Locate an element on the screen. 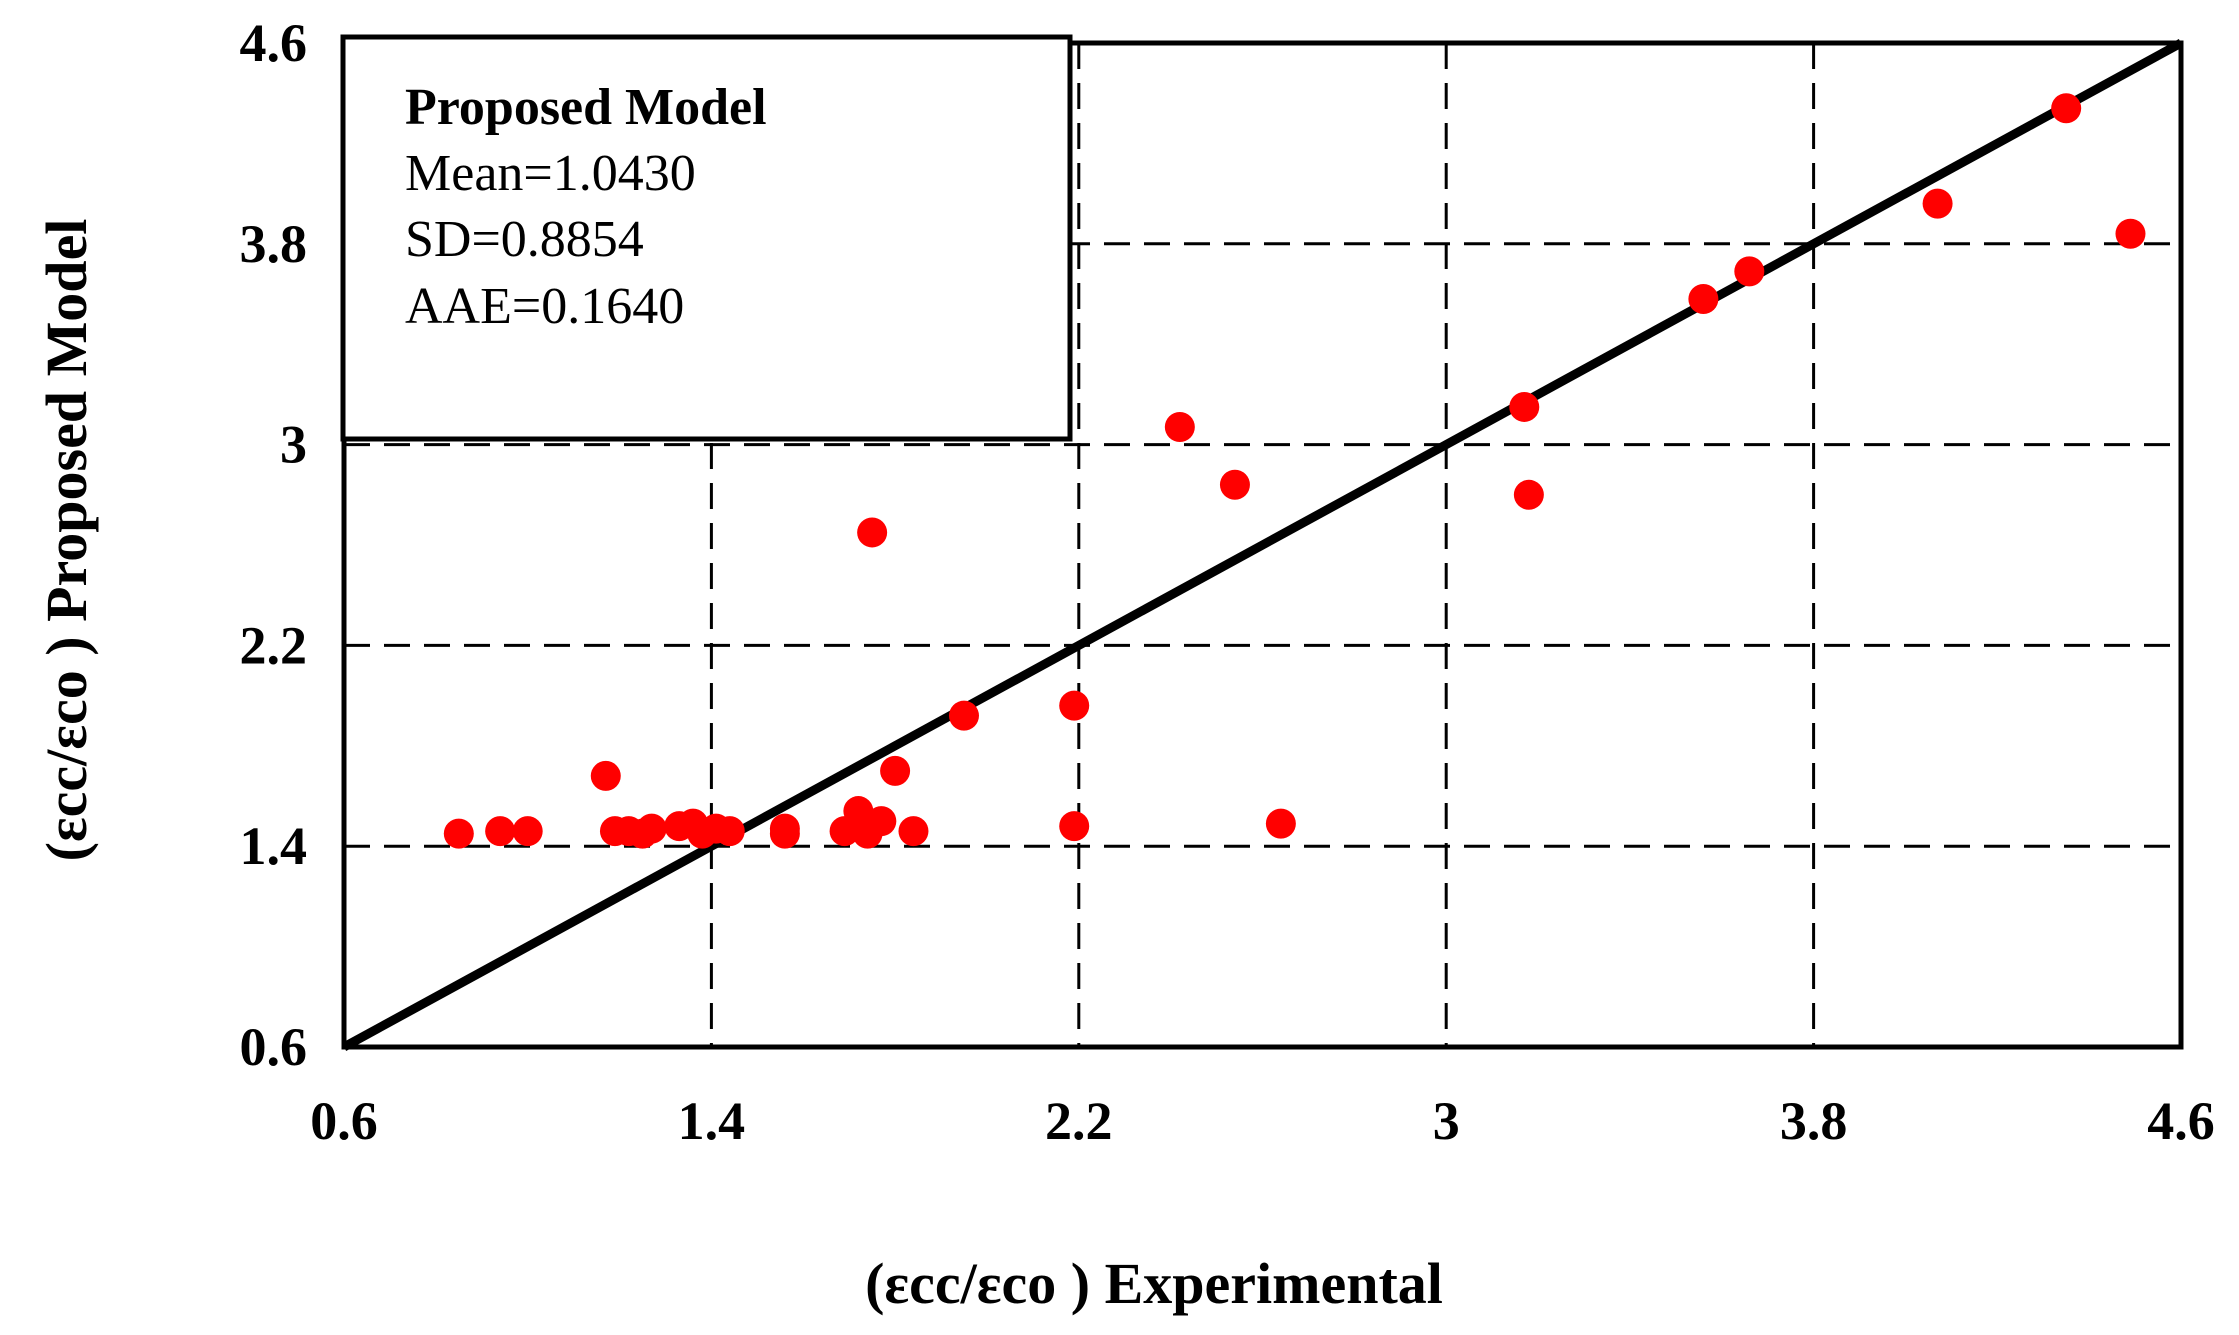 The width and height of the screenshot is (2239, 1335). y-tick-label: 3.8 is located at coordinates (274, 244).